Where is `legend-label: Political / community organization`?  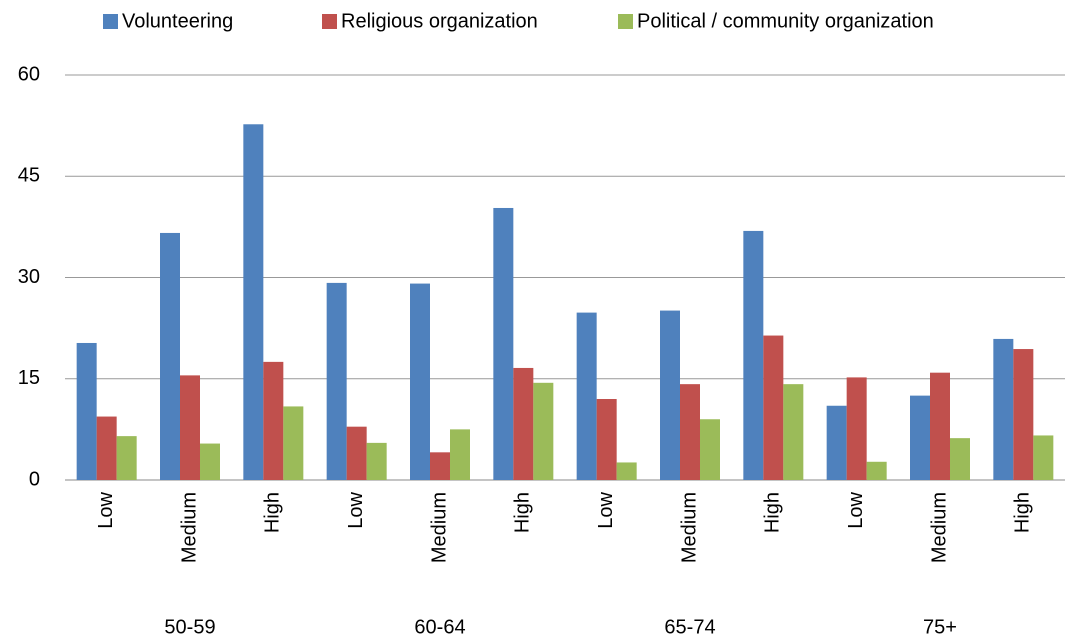
legend-label: Political / community organization is located at coordinates (785, 21).